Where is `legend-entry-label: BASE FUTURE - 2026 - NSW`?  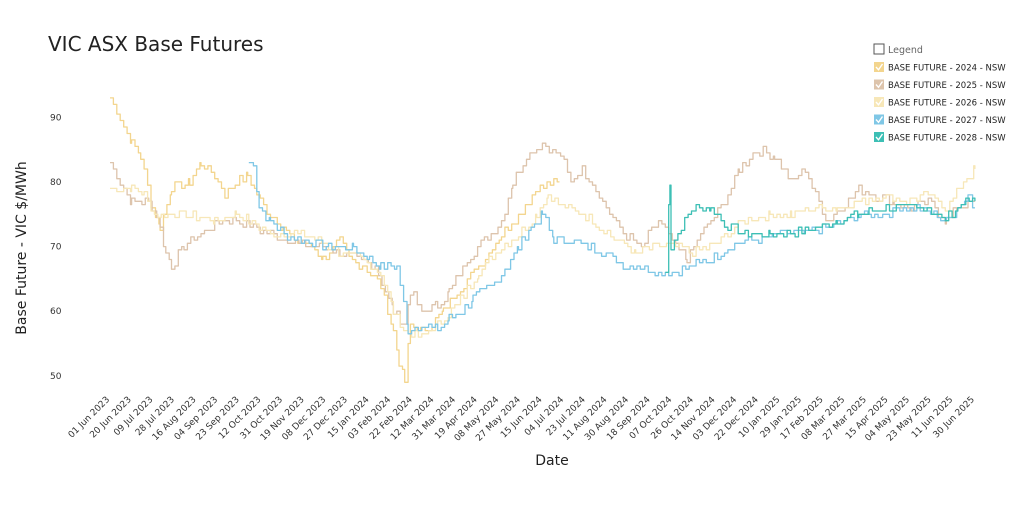 legend-entry-label: BASE FUTURE - 2026 - NSW is located at coordinates (947, 104).